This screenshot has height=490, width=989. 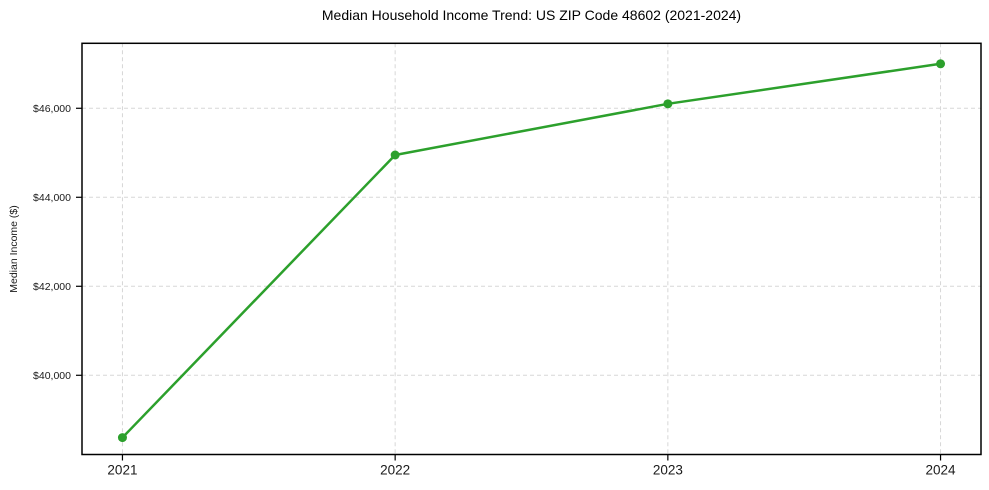 What do you see at coordinates (941, 470) in the screenshot?
I see `x-tick-label: 2024` at bounding box center [941, 470].